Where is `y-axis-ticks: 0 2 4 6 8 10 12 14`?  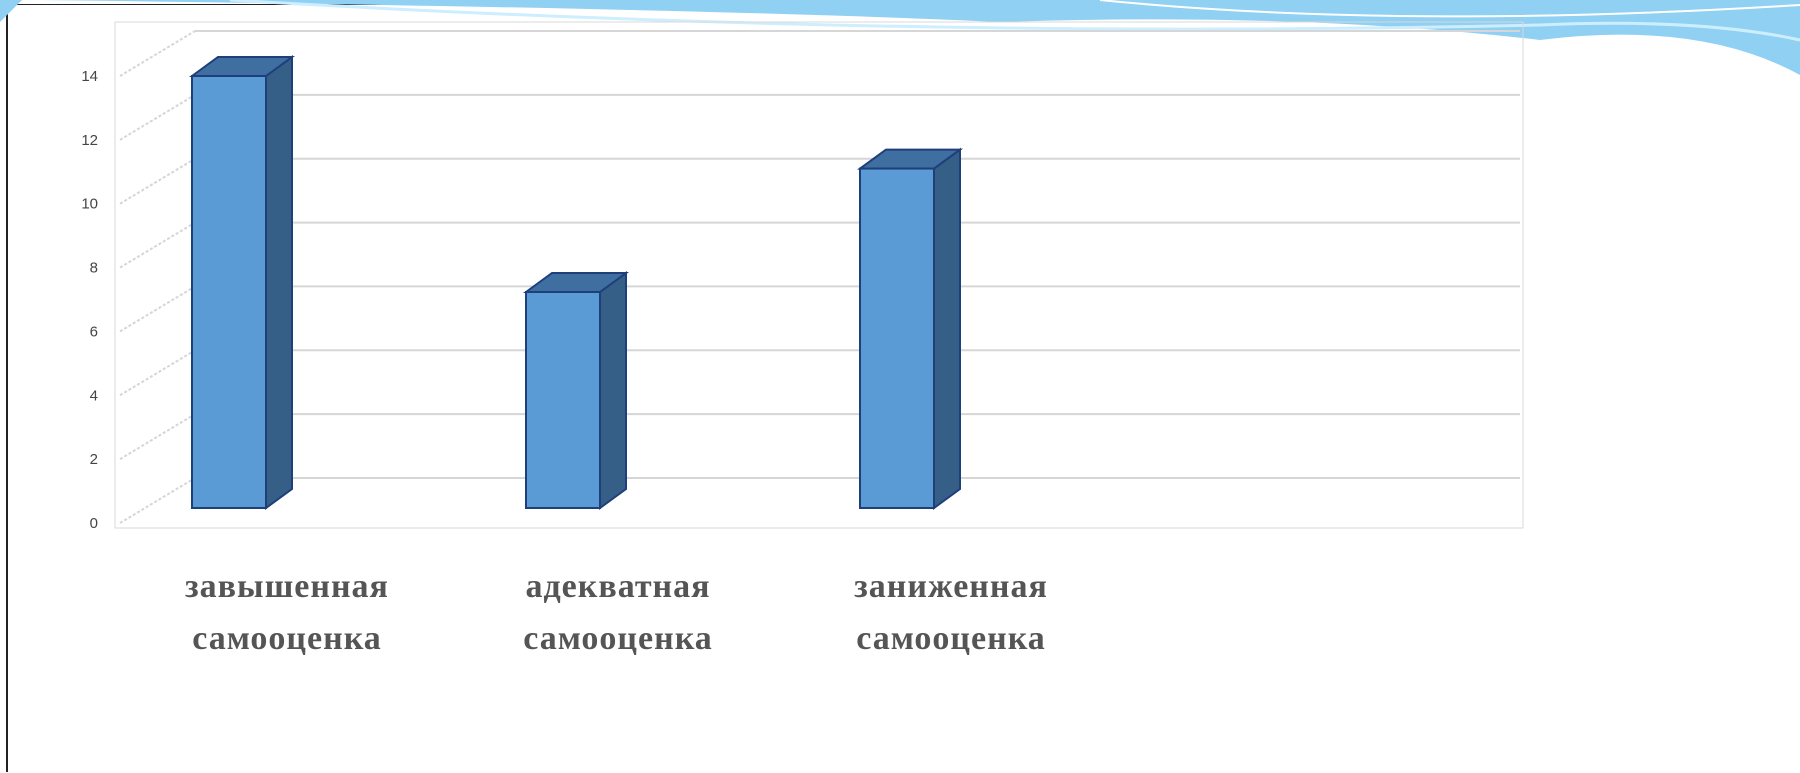
y-axis-ticks: 0 2 4 6 8 10 12 14 is located at coordinates (89, 300).